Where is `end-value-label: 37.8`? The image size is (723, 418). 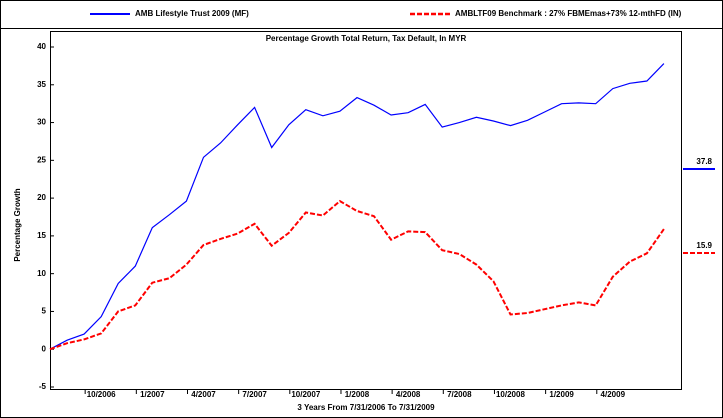 end-value-label: 37.8 is located at coordinates (704, 161).